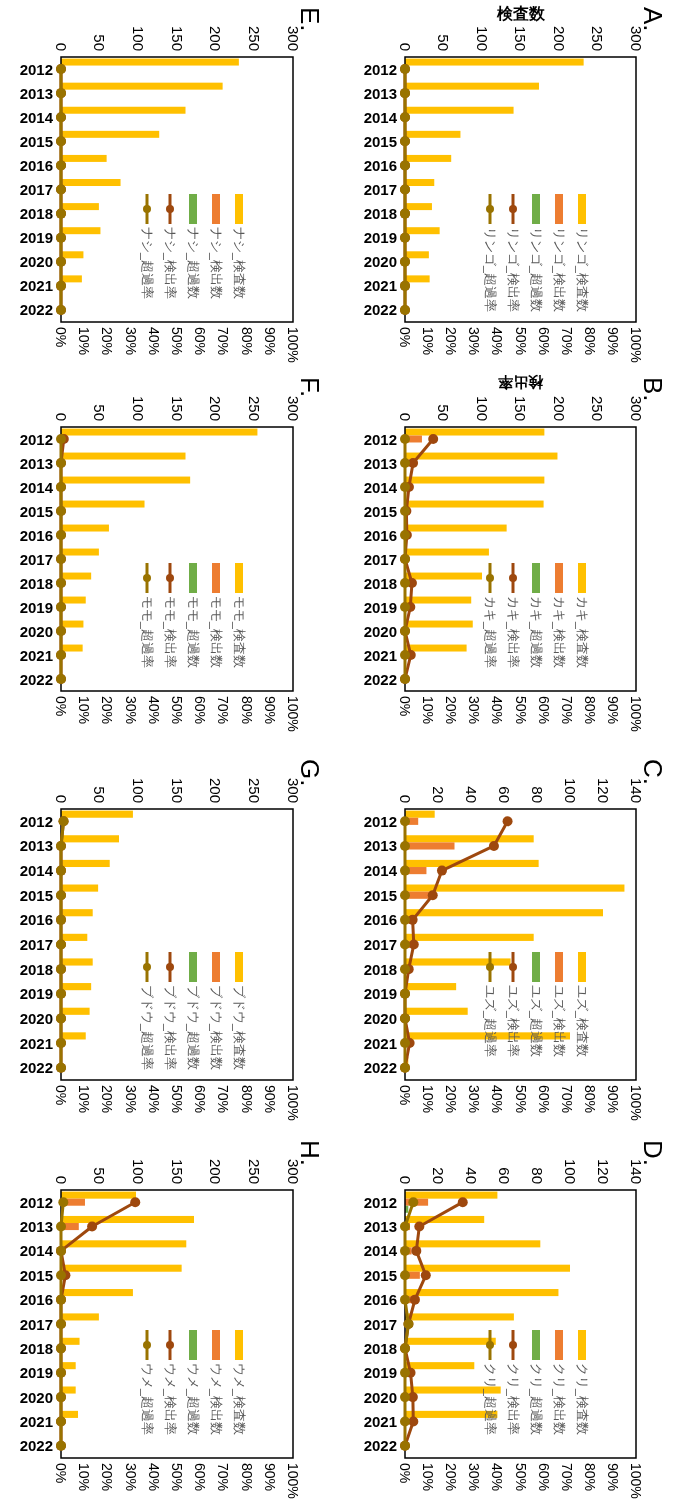  Describe the element at coordinates (177, 1477) in the screenshot. I see `x-tick-label: 50%` at that location.